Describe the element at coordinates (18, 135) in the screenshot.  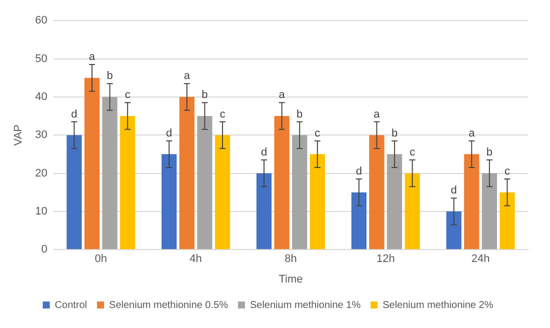
I see `y-axis-title: VAP` at that location.